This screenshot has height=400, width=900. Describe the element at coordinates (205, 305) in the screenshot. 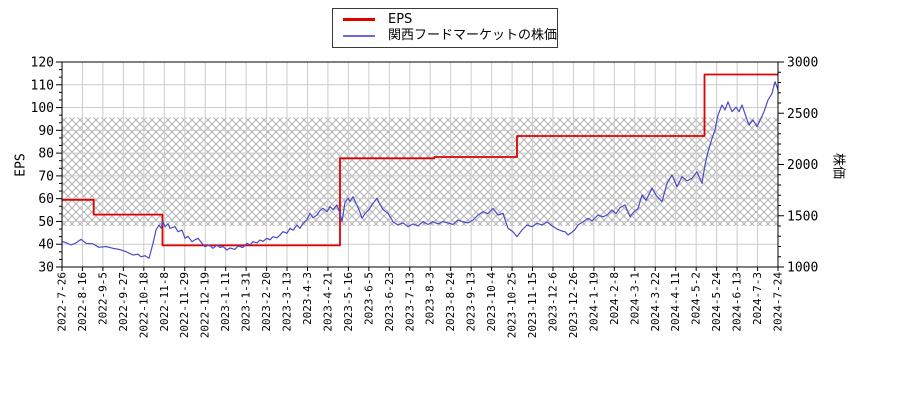

I see `svg-text: 2022-12-19` at that location.